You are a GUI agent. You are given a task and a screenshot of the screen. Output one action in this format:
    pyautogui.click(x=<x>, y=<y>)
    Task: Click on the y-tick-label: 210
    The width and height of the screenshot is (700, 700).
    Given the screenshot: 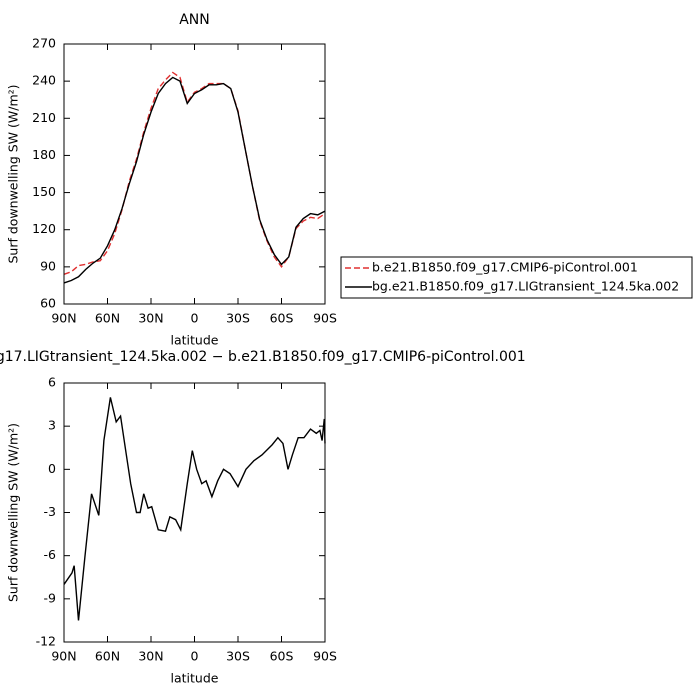 What is the action you would take?
    pyautogui.click(x=44, y=117)
    